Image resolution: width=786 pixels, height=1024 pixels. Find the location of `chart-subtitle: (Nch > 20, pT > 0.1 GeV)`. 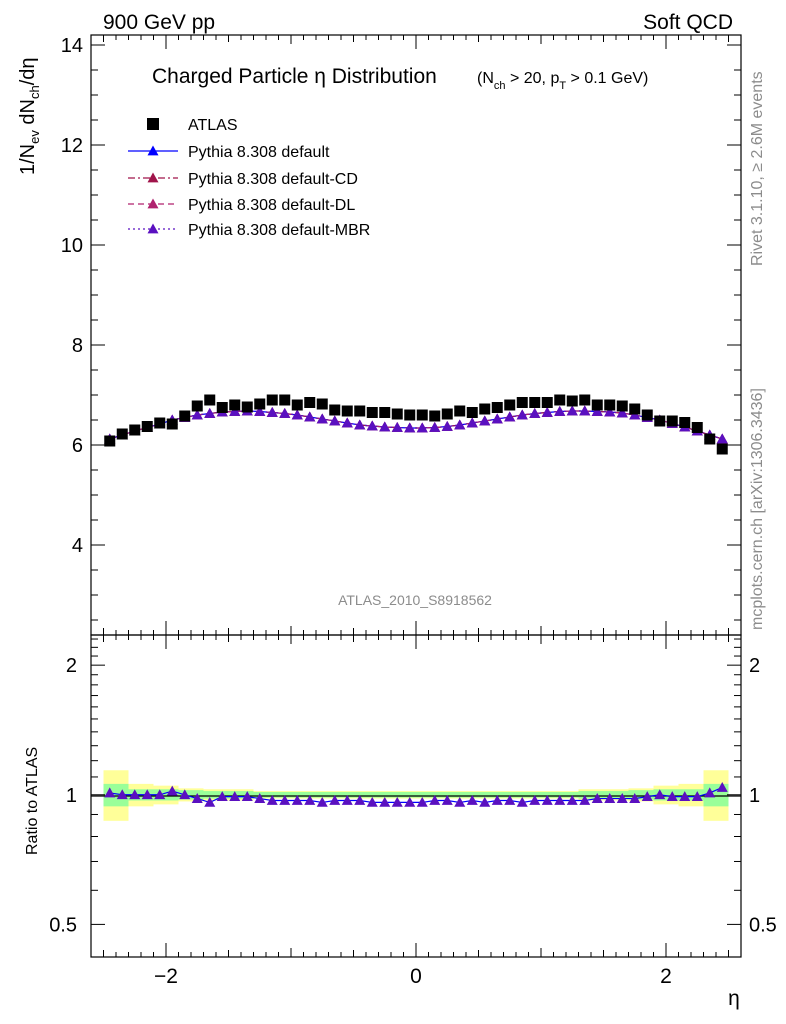

chart-subtitle: (Nch > 20, pT > 0.1 GeV) is located at coordinates (562, 81).